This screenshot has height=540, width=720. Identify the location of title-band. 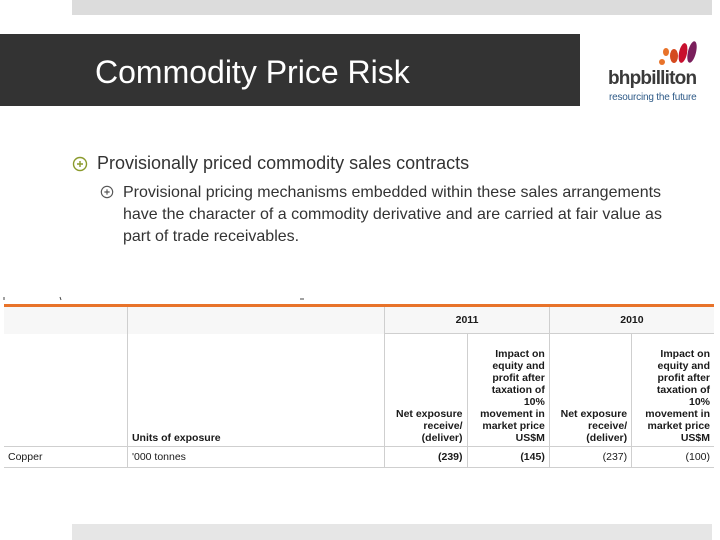
(290, 70).